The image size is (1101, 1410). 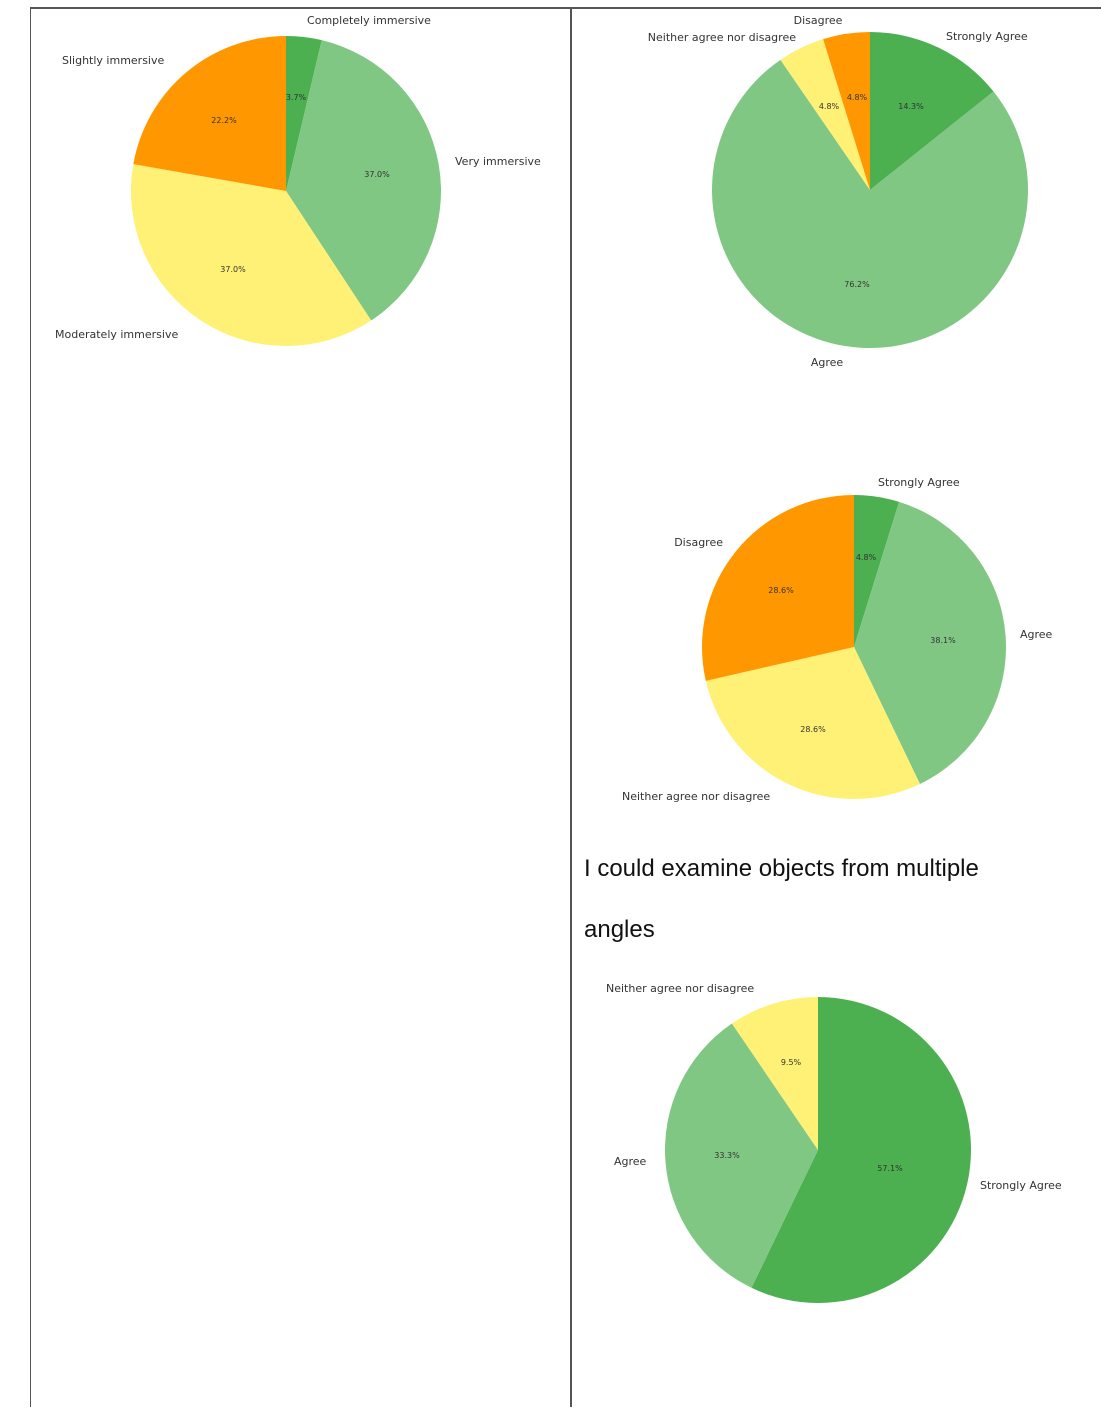 What do you see at coordinates (113, 60) in the screenshot?
I see `slice-category-label: Slightly immersive` at bounding box center [113, 60].